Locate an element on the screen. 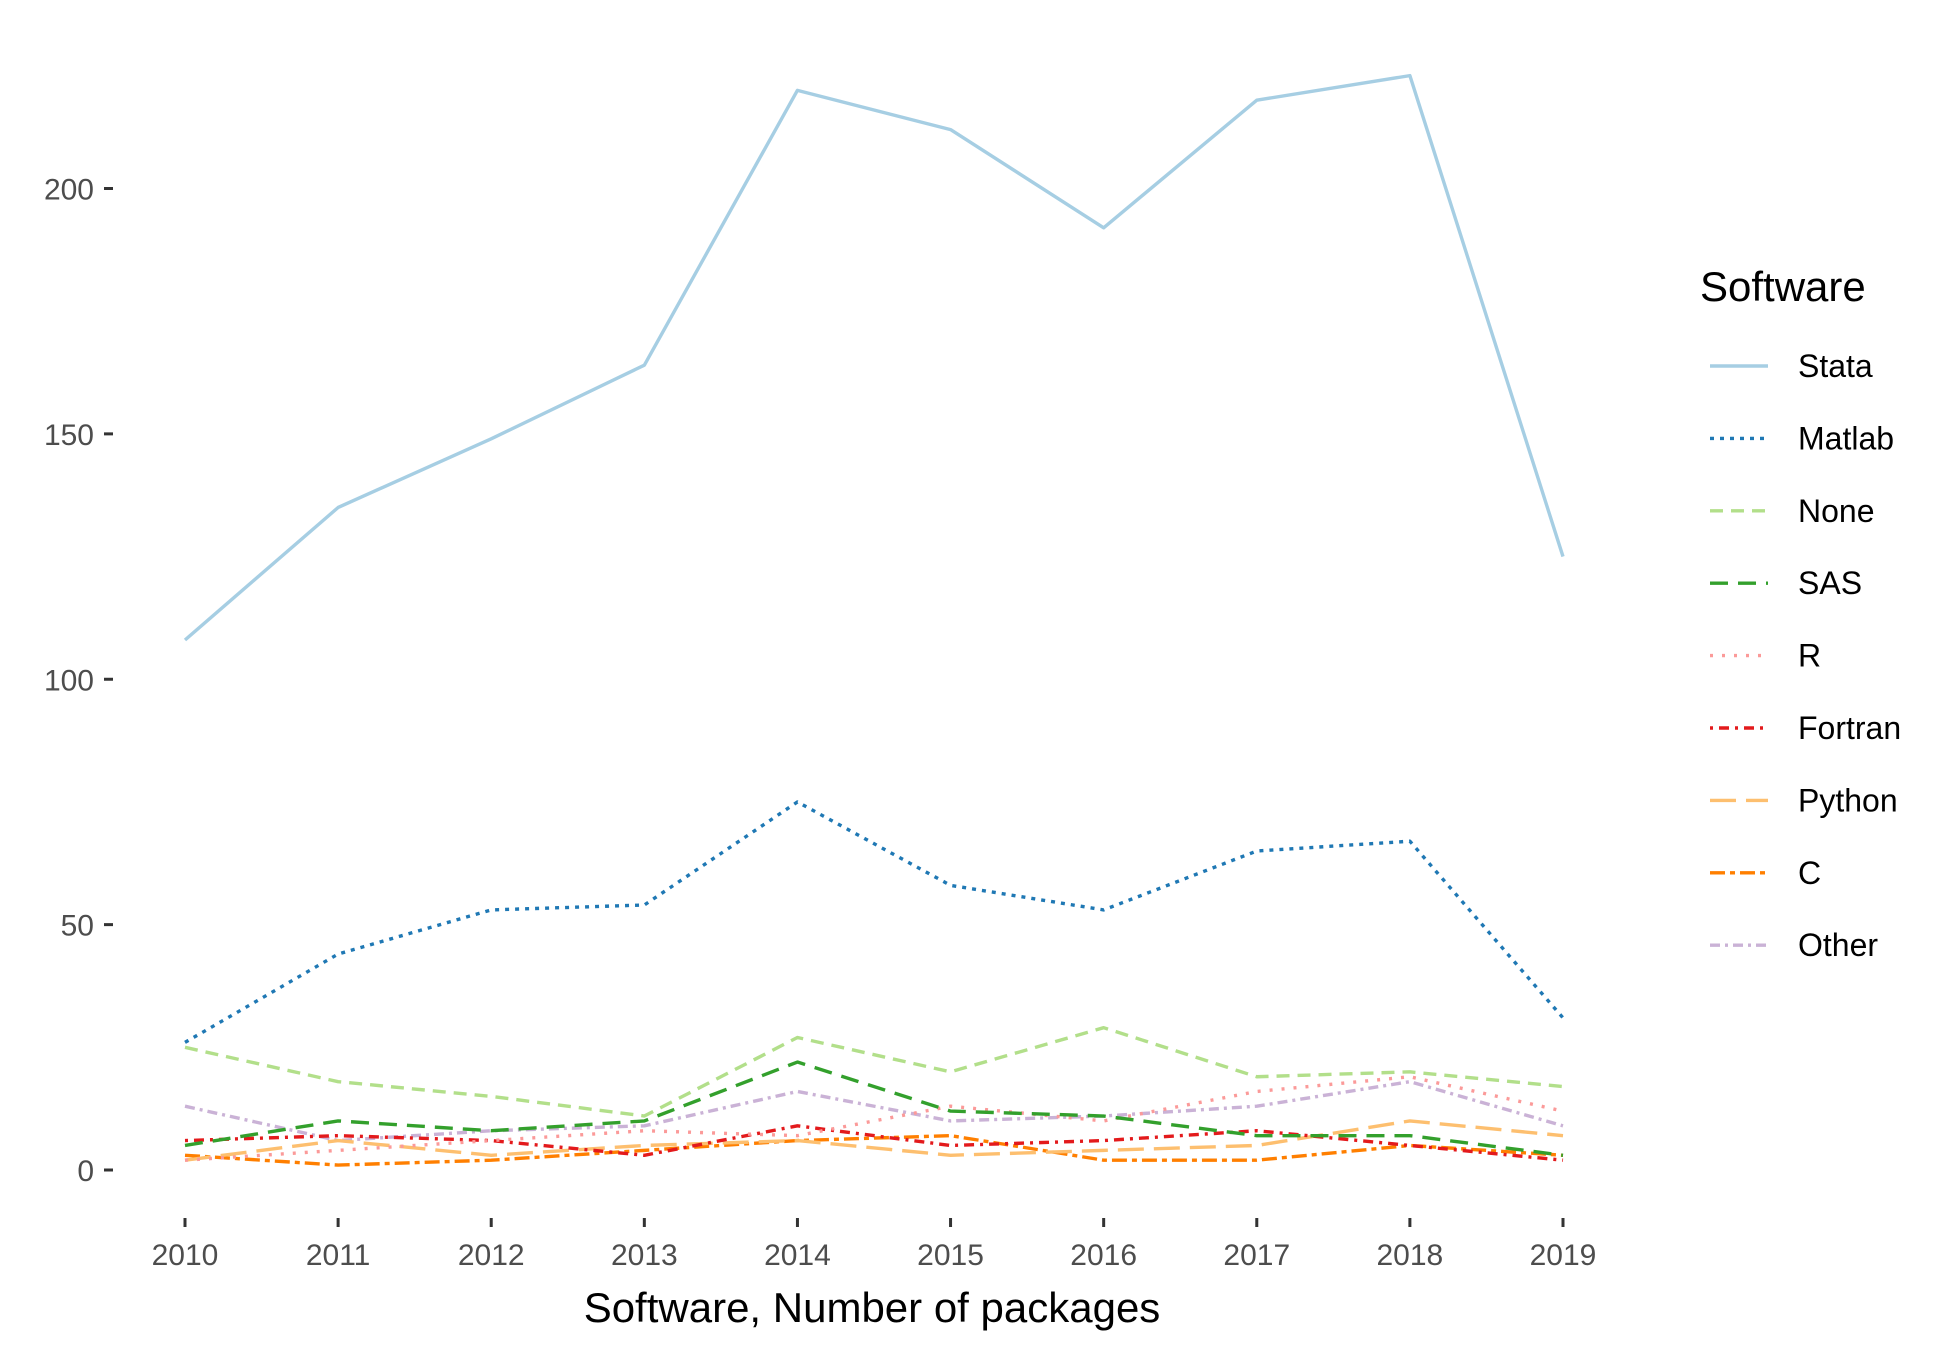 This screenshot has height=1349, width=1950. legend-label-python: Python is located at coordinates (1848, 800).